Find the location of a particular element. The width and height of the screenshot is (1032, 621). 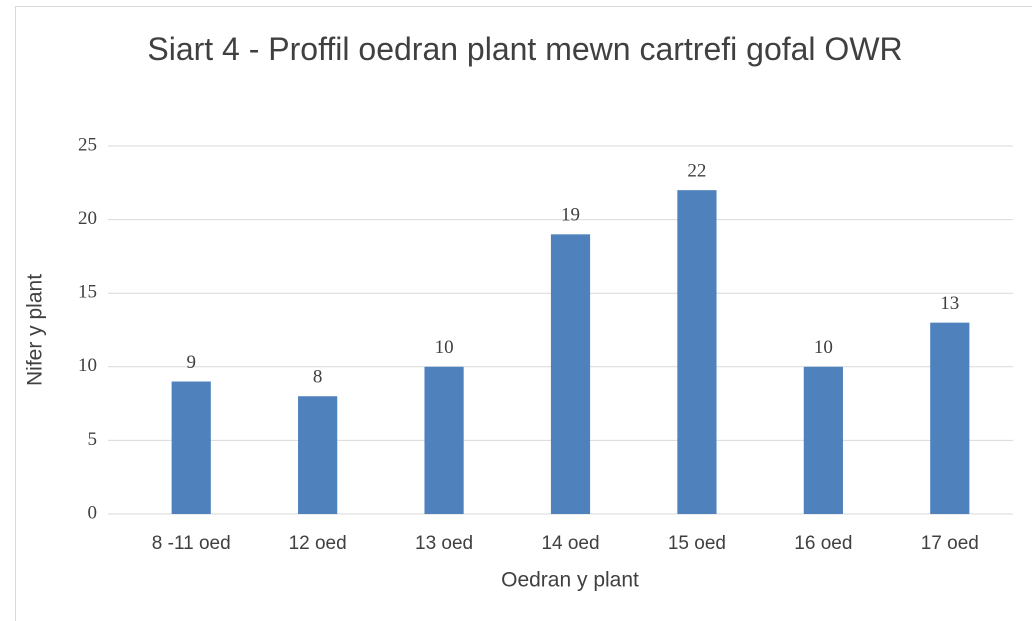

x-tick-label: 16 oed is located at coordinates (823, 543).